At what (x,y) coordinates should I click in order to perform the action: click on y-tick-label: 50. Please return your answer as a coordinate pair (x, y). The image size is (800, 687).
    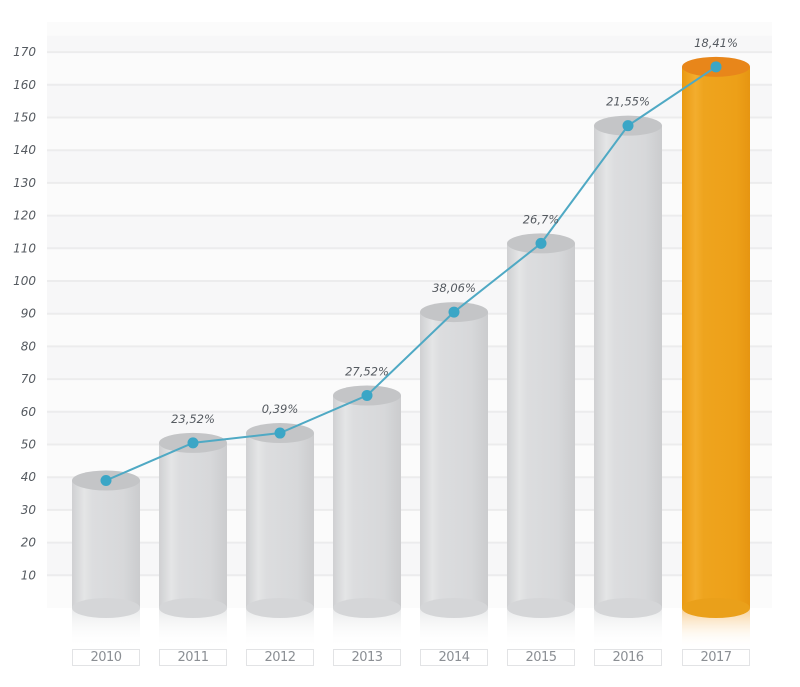
    Looking at the image, I should click on (29, 445).